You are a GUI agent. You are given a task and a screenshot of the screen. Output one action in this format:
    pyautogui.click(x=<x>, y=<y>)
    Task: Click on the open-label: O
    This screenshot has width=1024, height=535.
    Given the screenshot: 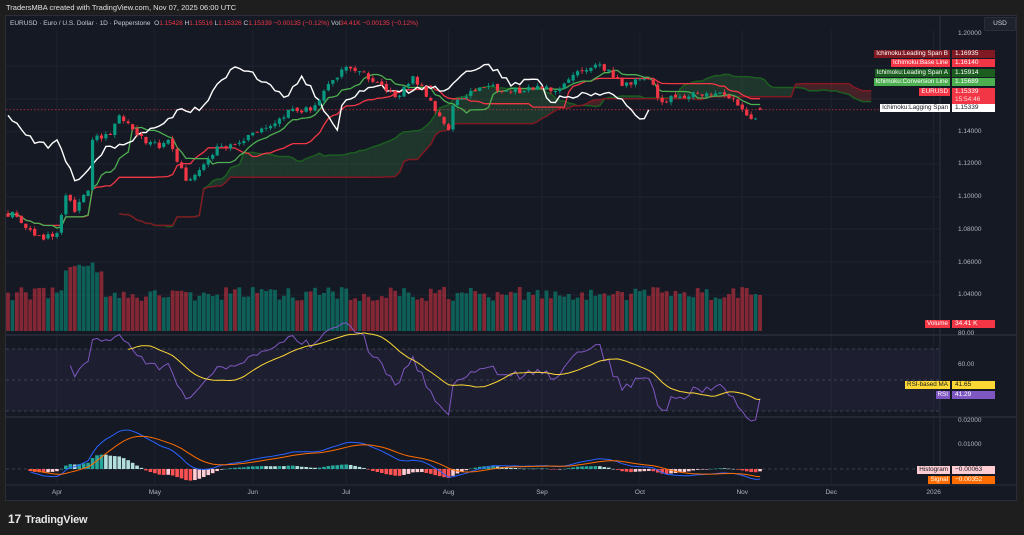 What is the action you would take?
    pyautogui.click(x=157, y=23)
    